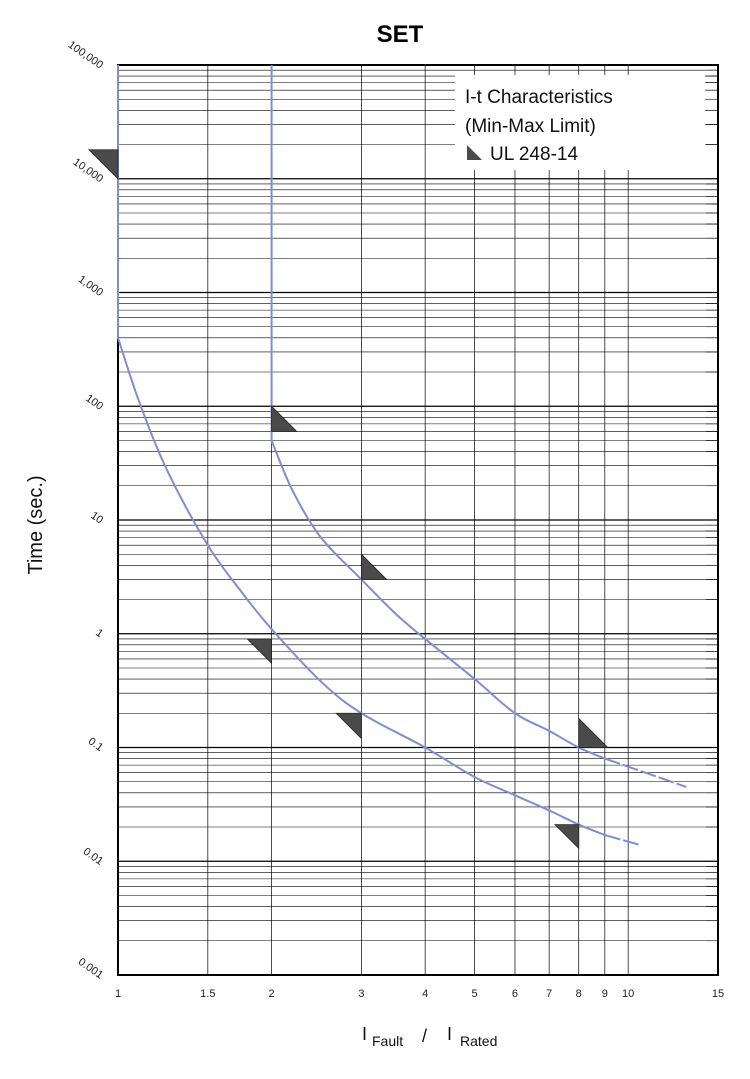 Image resolution: width=750 pixels, height=1079 pixels. What do you see at coordinates (118, 994) in the screenshot?
I see `x-tick-label: 1` at bounding box center [118, 994].